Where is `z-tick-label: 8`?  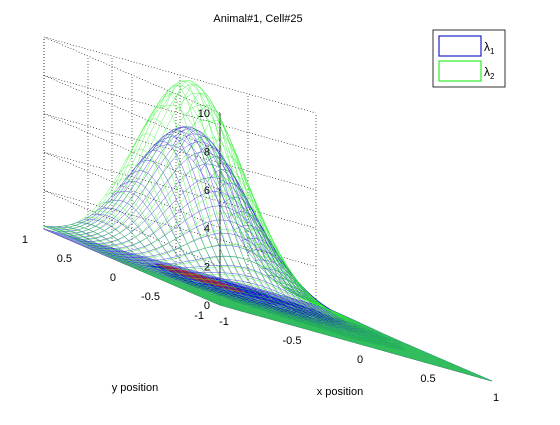 z-tick-label: 8 is located at coordinates (207, 152).